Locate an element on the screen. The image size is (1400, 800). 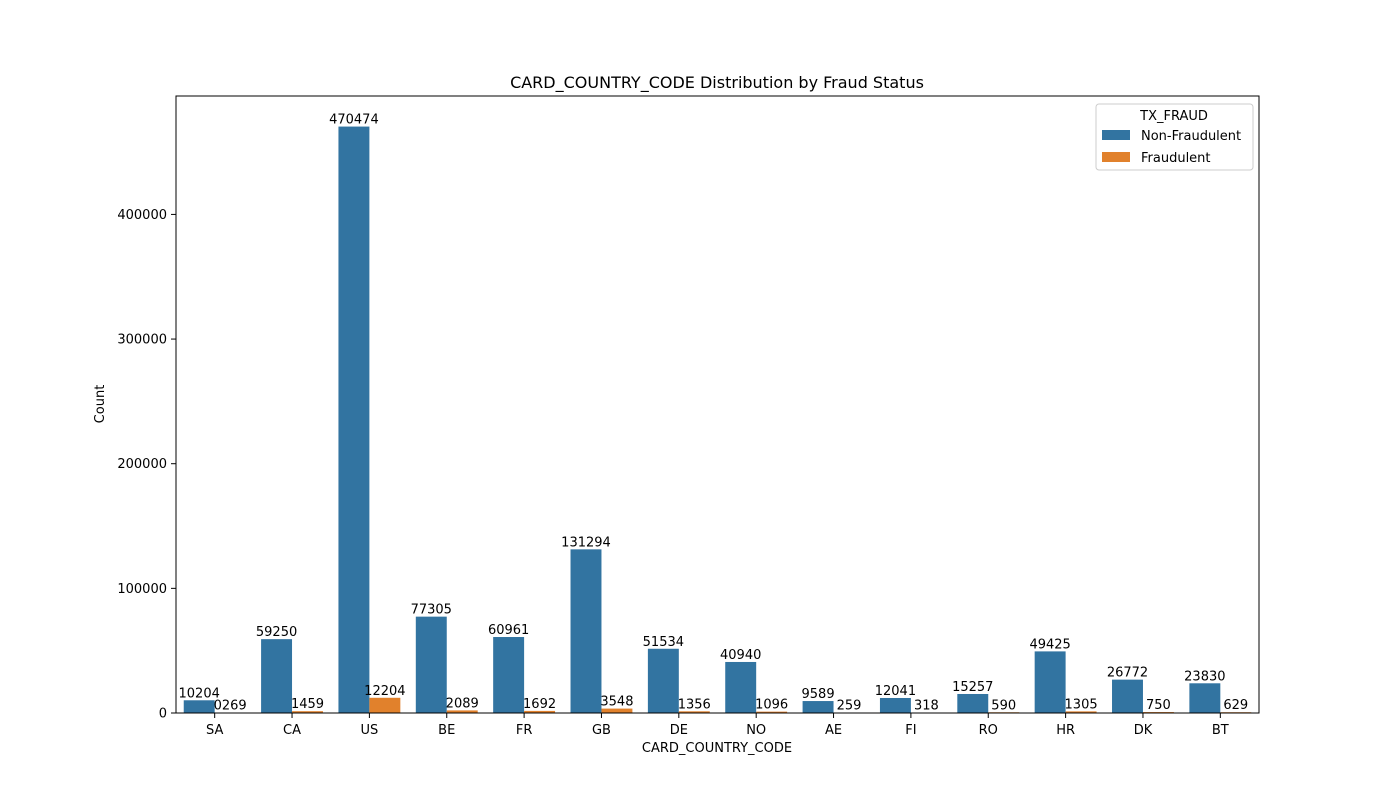
bar-fraudulent-be is located at coordinates (462, 711).